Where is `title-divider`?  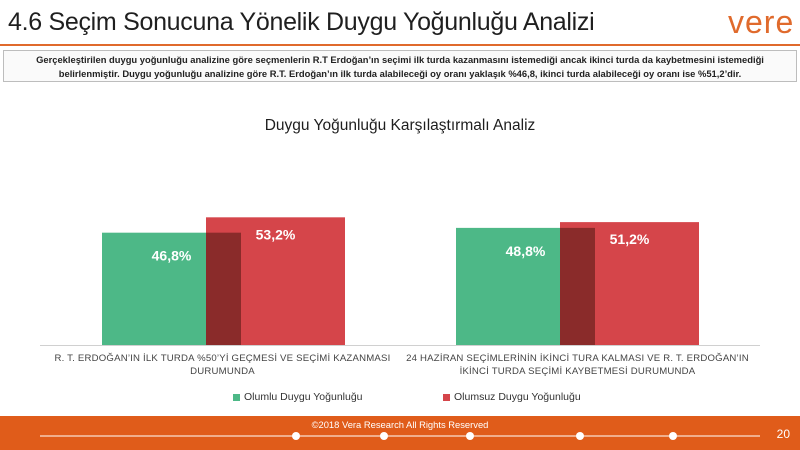 title-divider is located at coordinates (400, 45).